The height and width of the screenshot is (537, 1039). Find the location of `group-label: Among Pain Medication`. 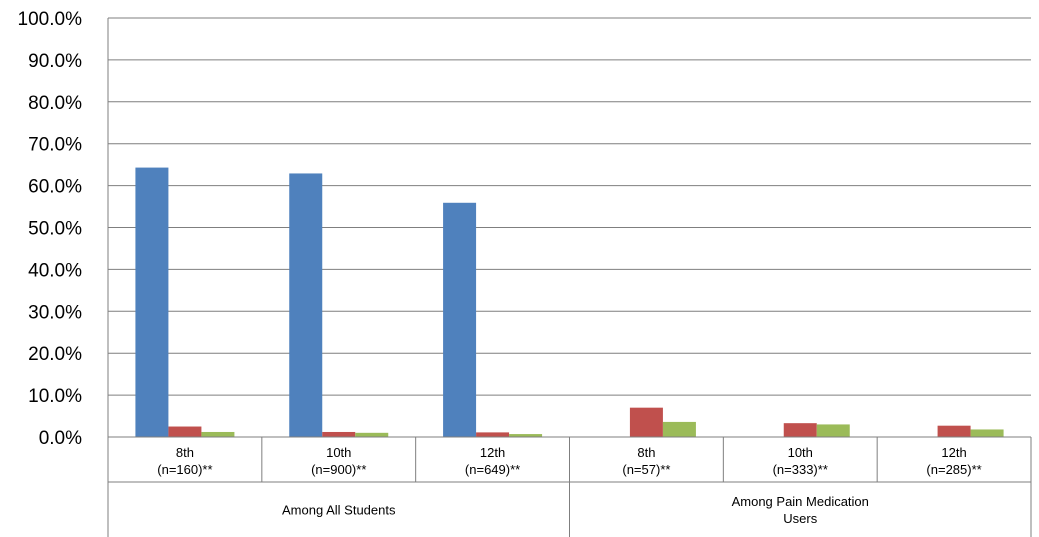

group-label: Among Pain Medication is located at coordinates (800, 501).